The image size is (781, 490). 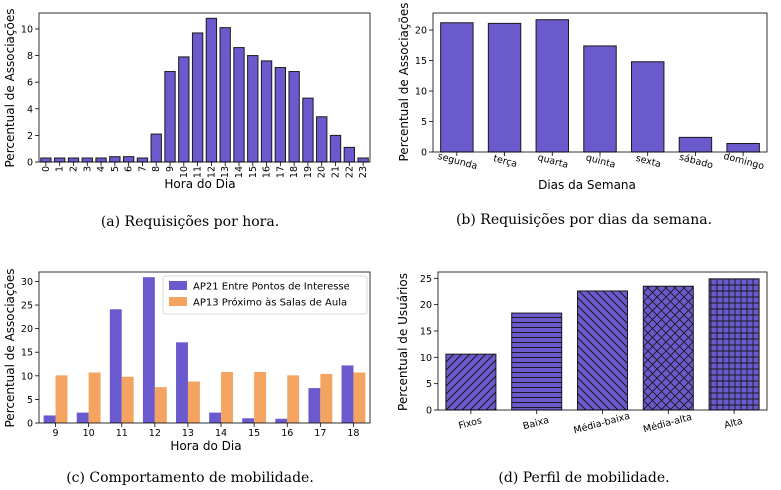 What do you see at coordinates (265, 295) in the screenshot?
I see `legend` at bounding box center [265, 295].